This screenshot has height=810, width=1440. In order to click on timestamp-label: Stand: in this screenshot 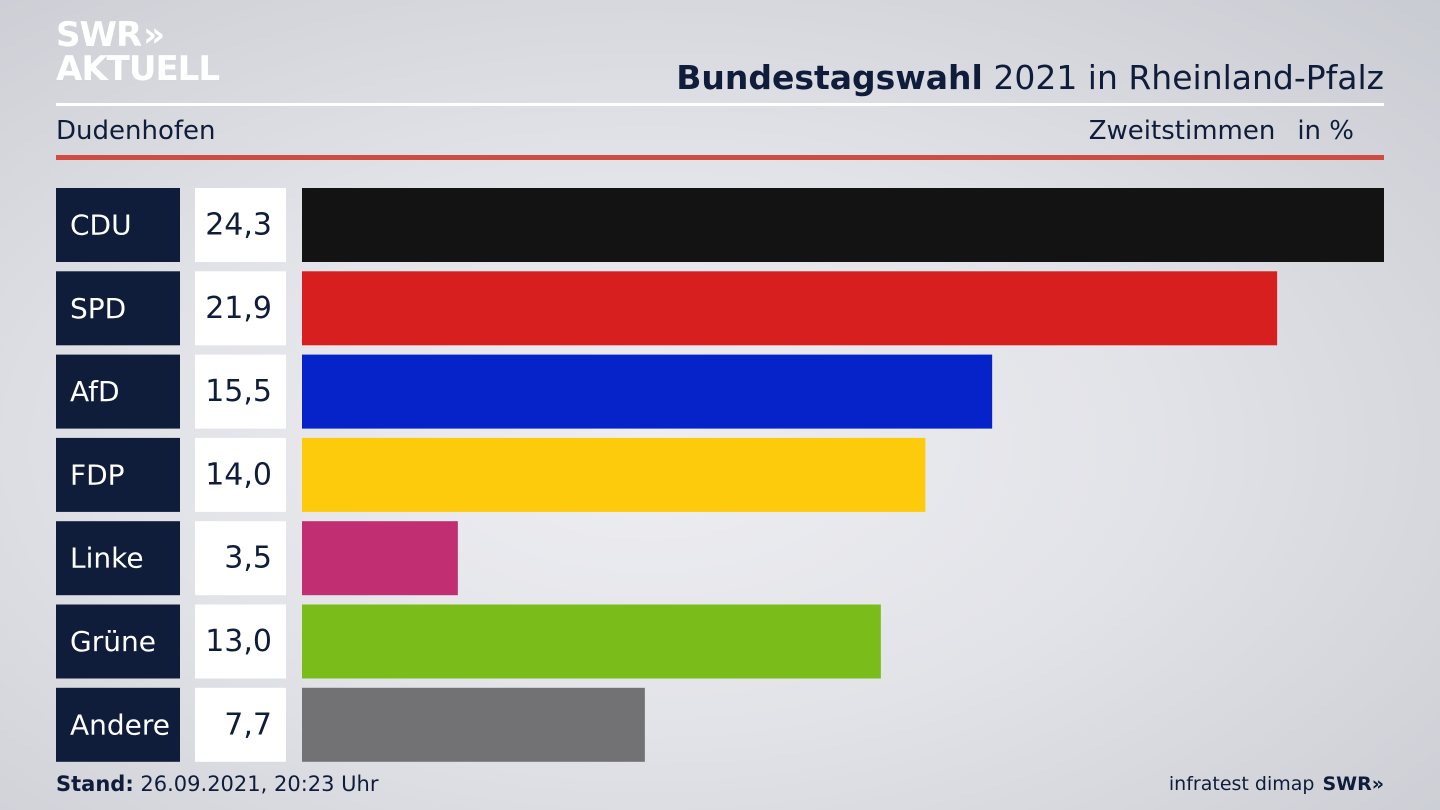, I will do `click(95, 784)`.